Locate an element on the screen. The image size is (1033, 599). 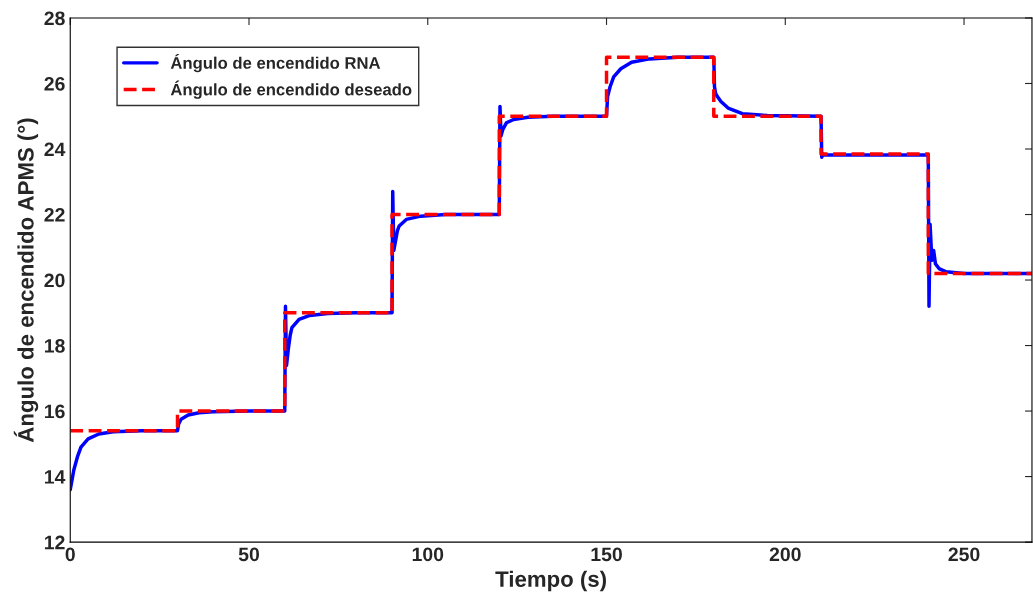
x-tick-label: 100 is located at coordinates (428, 554).